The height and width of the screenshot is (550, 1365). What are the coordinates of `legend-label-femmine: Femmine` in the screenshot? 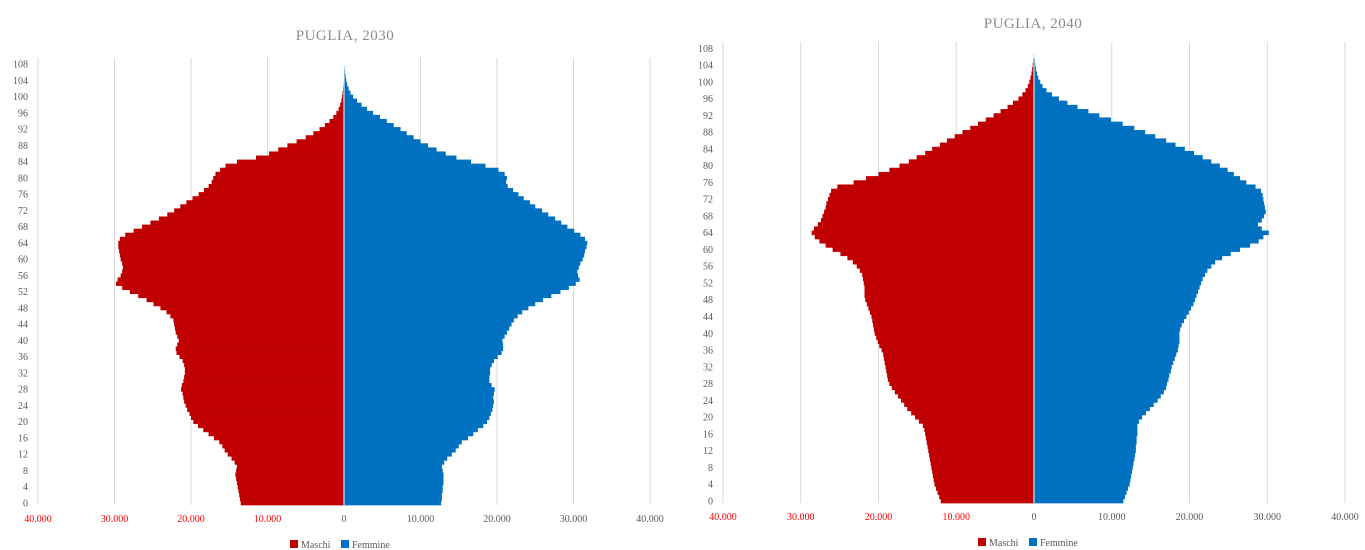 It's located at (1059, 543).